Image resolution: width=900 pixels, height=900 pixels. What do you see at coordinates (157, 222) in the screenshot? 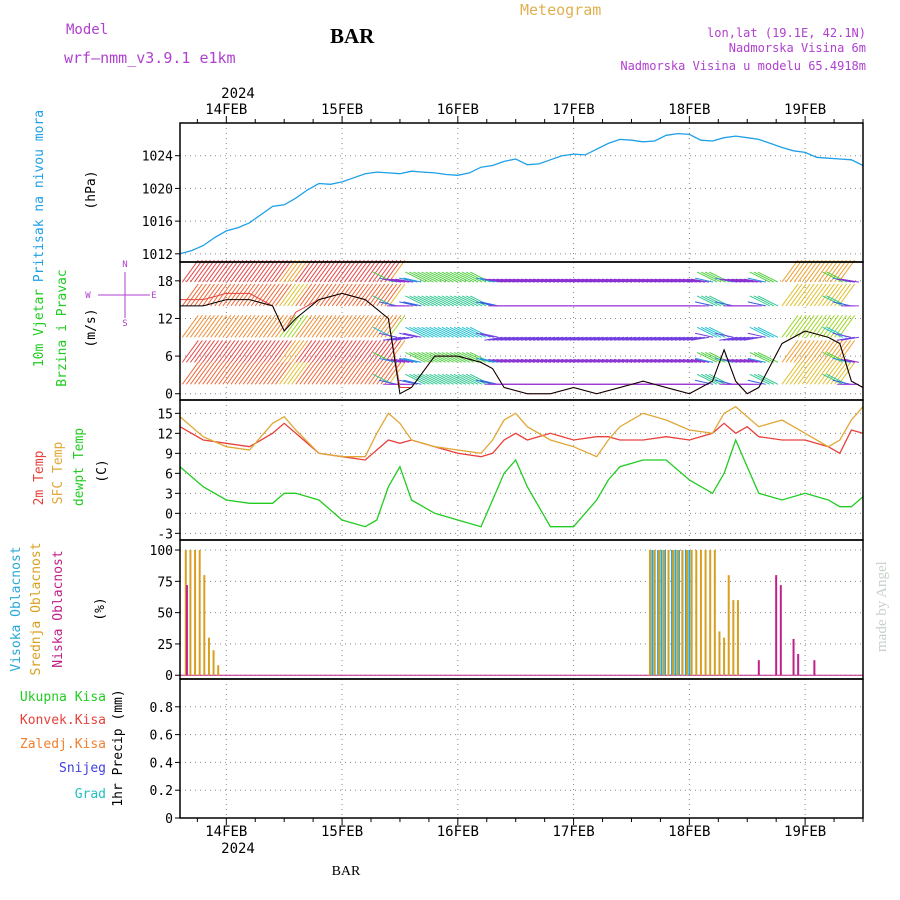
I see `y-tick-label: 1016` at bounding box center [157, 222].